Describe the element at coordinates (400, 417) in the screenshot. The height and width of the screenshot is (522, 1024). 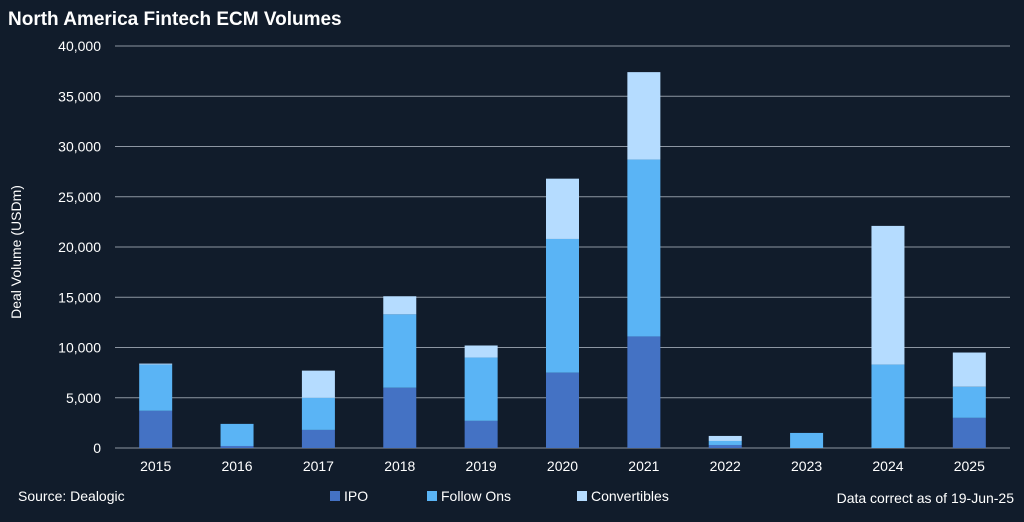
I see `bar-ipo-2018` at that location.